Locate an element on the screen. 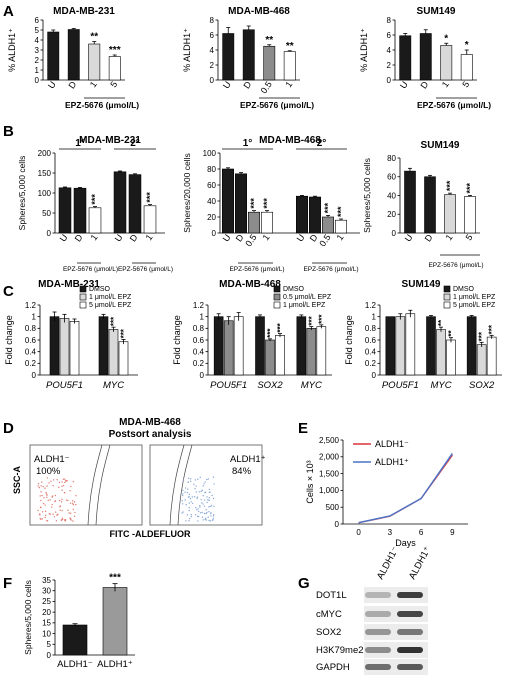 This screenshot has width=520, height=677. significance-marker: * is located at coordinates (446, 38).